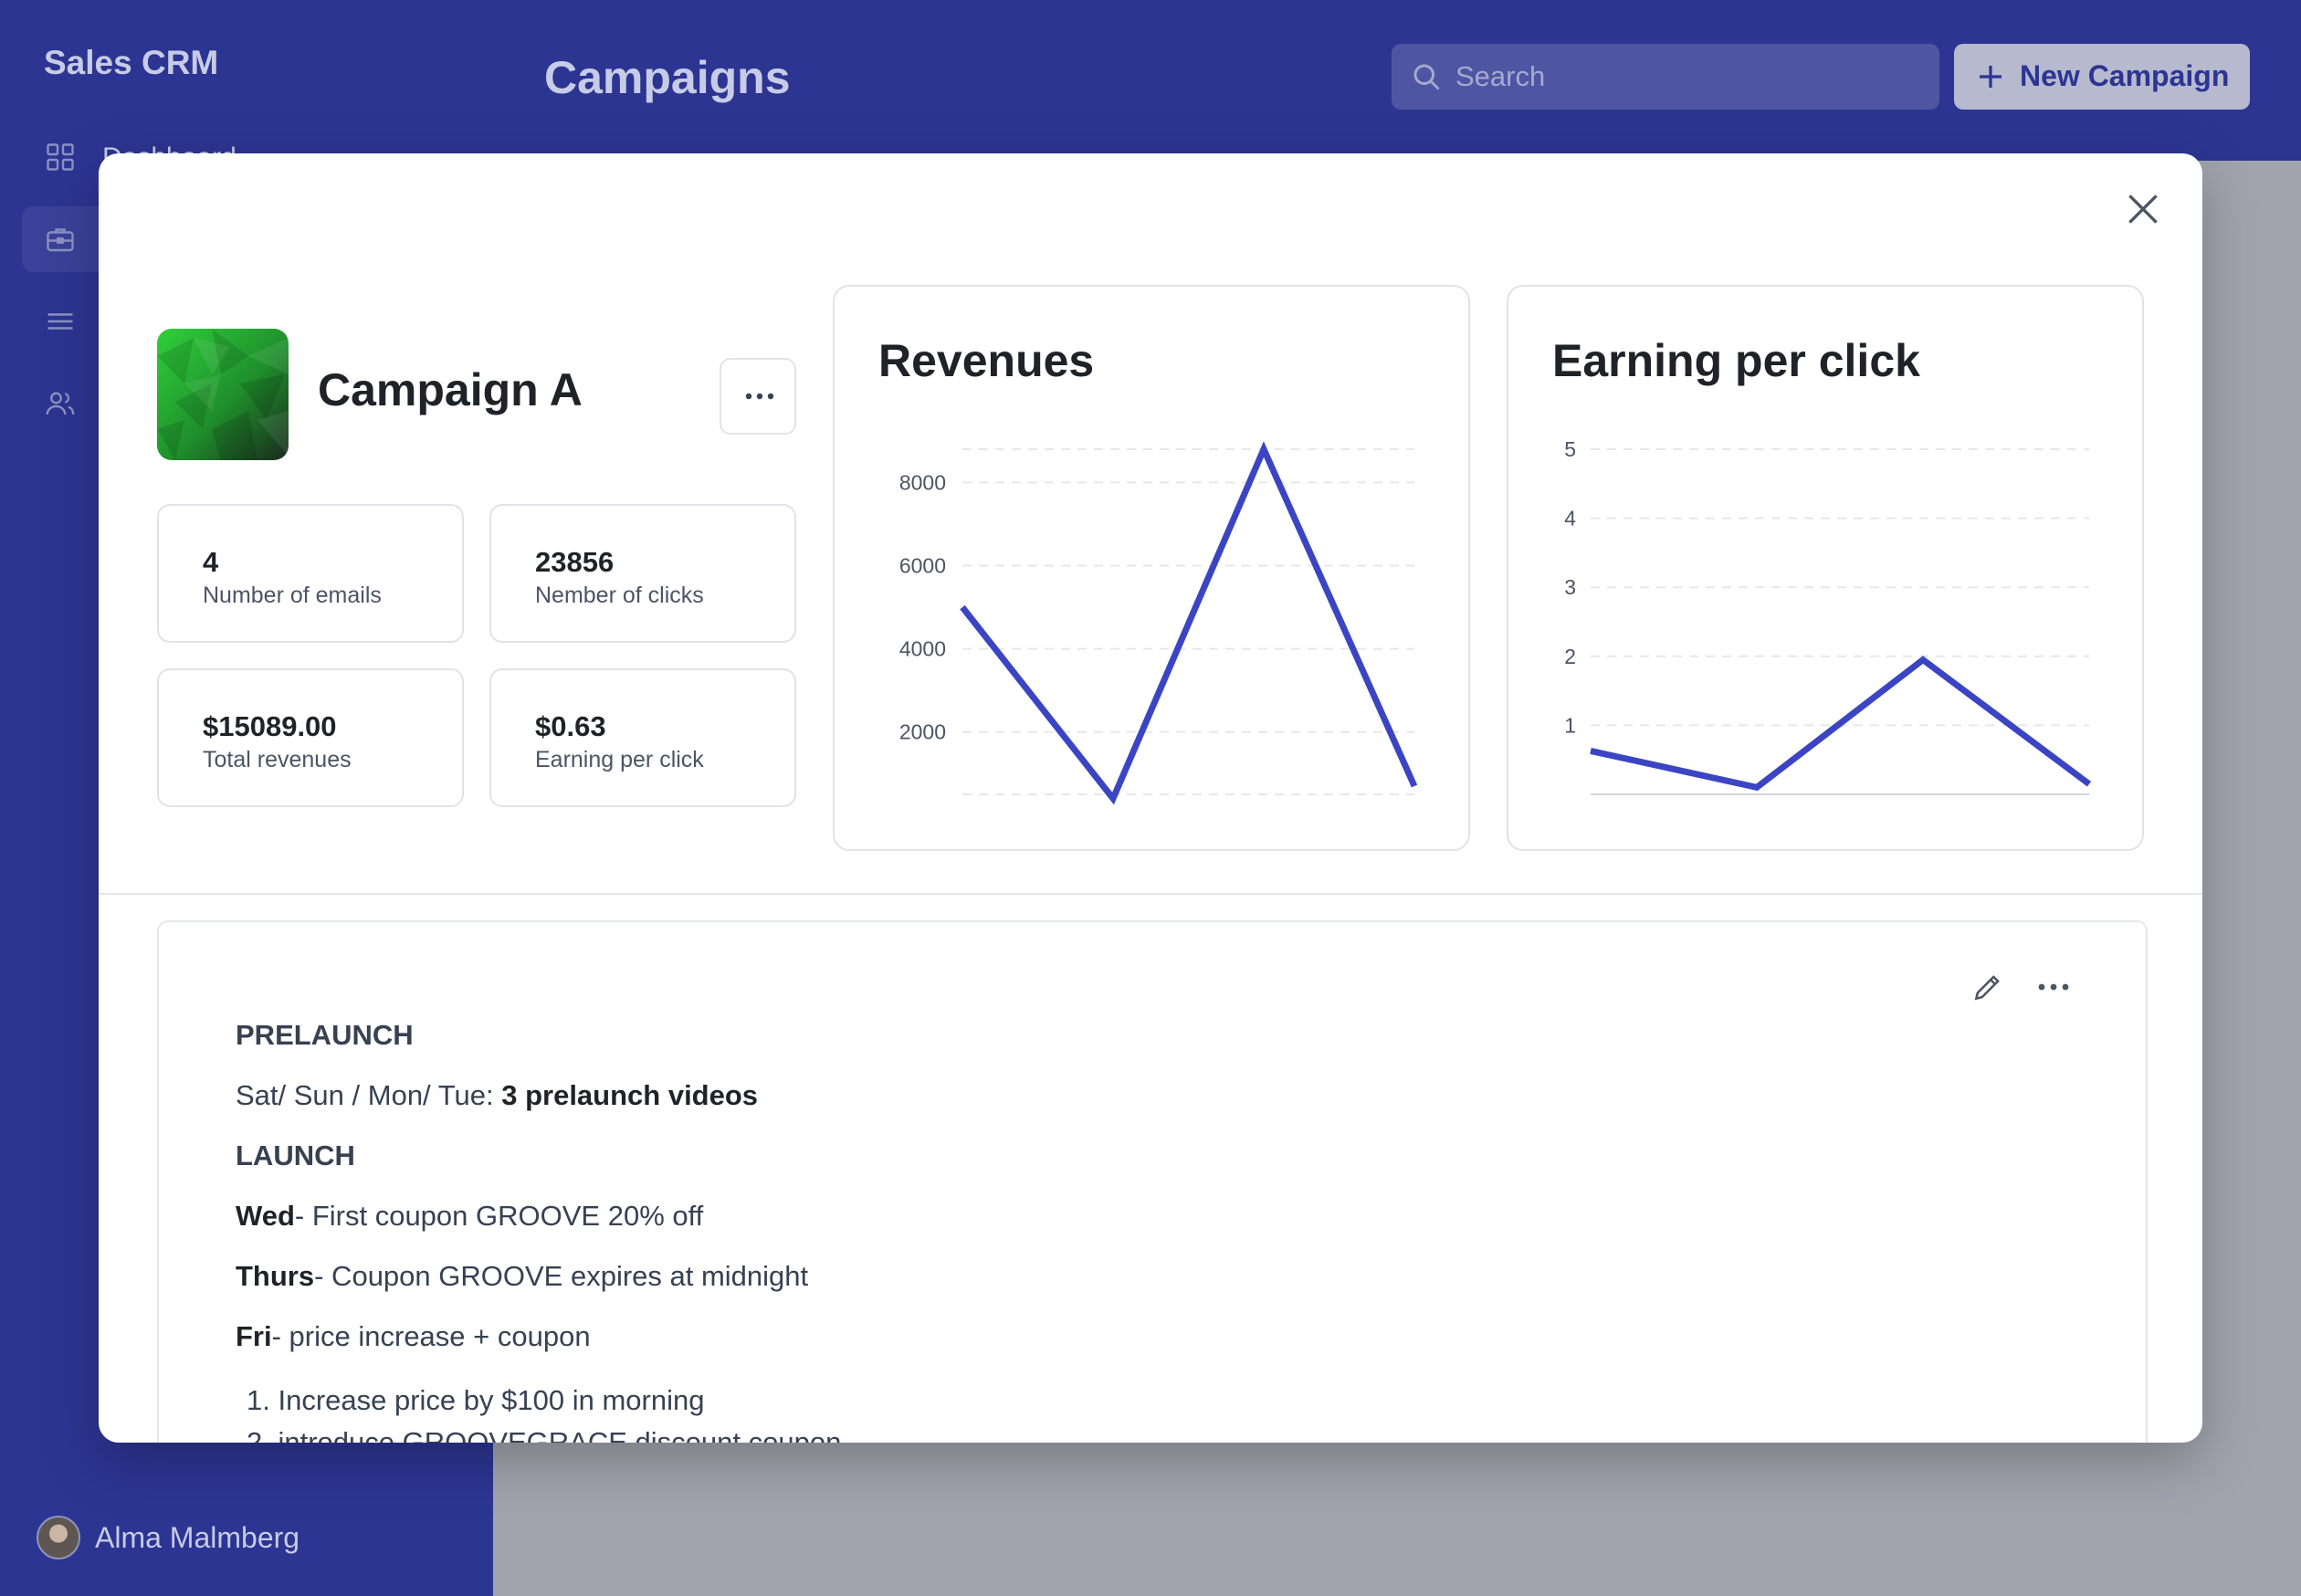 Image resolution: width=2301 pixels, height=1596 pixels. Describe the element at coordinates (642, 737) in the screenshot. I see `stat-earning-per-click: $0.63 Earning per click` at that location.